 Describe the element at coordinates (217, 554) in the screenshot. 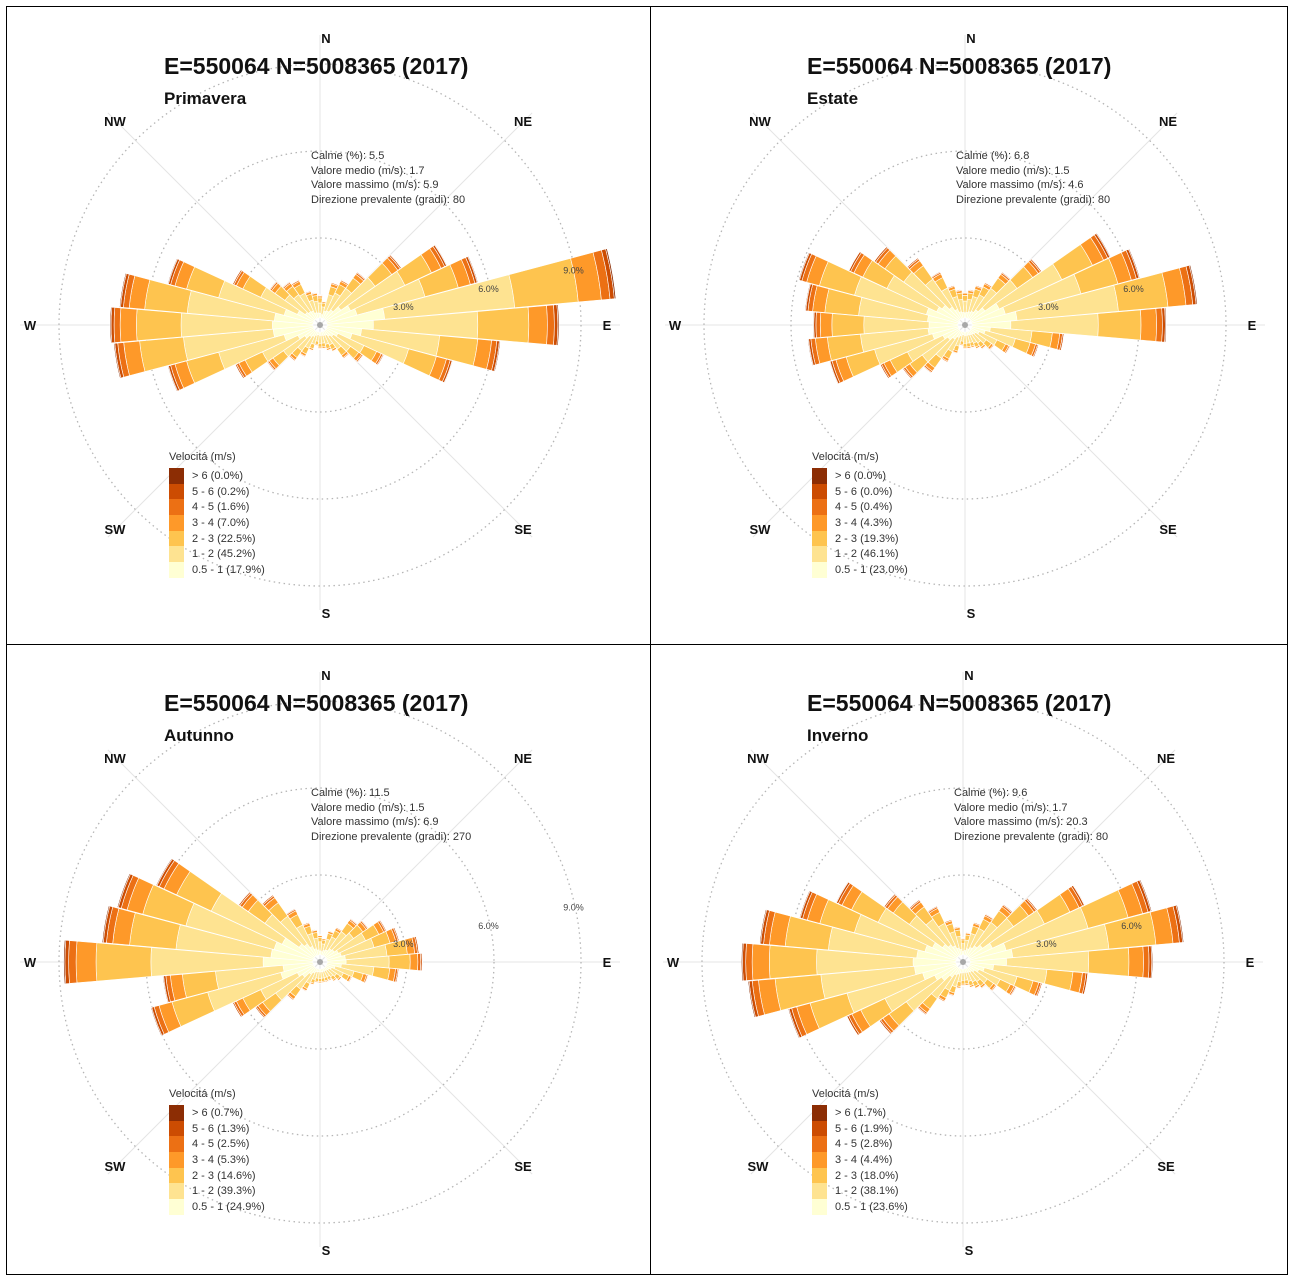

I see `legend-item: 1 - 2 (45.2%)` at that location.